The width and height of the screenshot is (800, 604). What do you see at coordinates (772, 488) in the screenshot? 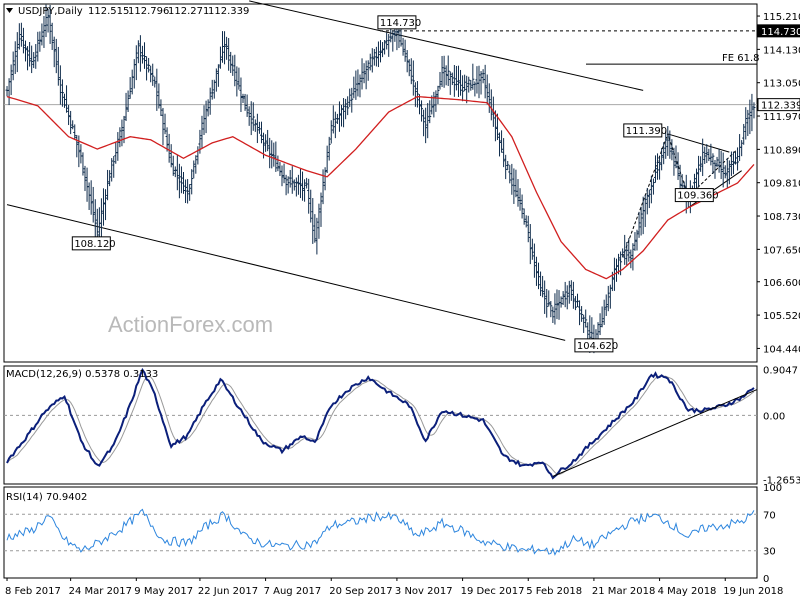
I see `rsi-axis-label: 100` at bounding box center [772, 488].